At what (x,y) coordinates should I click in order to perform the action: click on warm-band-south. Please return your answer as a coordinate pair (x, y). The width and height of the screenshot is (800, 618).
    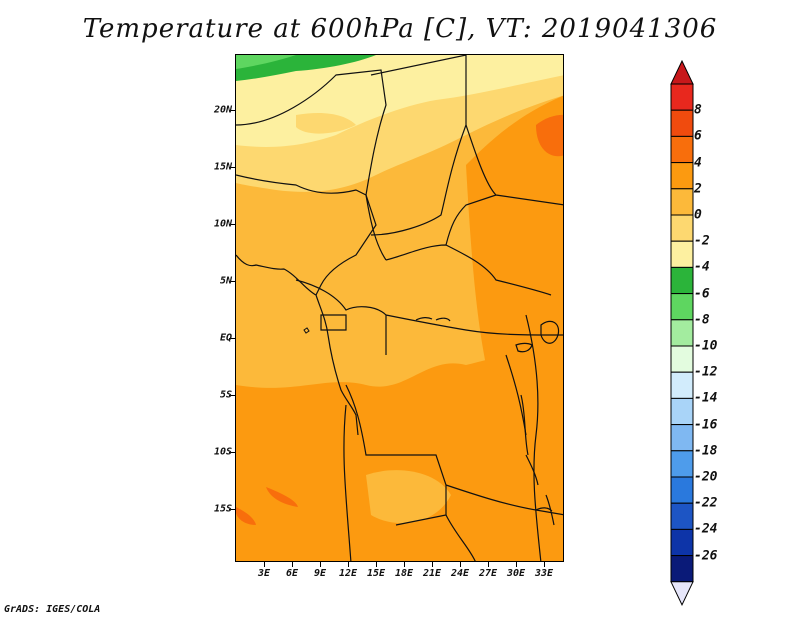
    Looking at the image, I should click on (399, 455).